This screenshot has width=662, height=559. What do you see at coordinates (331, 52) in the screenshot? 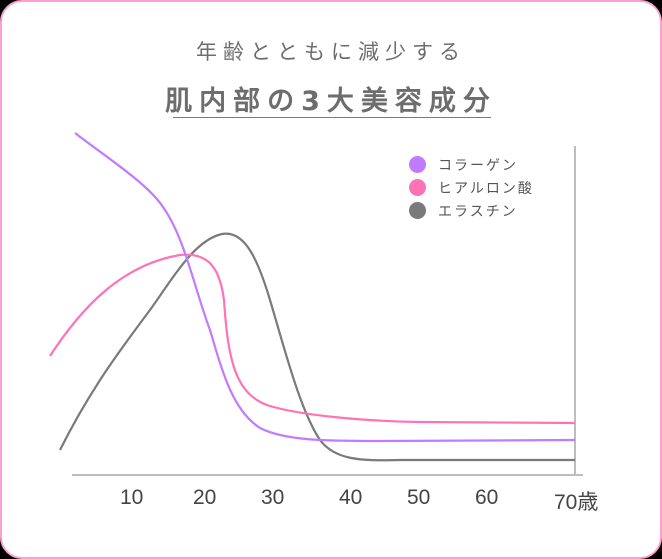
I see `chart-subtitle: 年齢とともに減少する` at bounding box center [331, 52].